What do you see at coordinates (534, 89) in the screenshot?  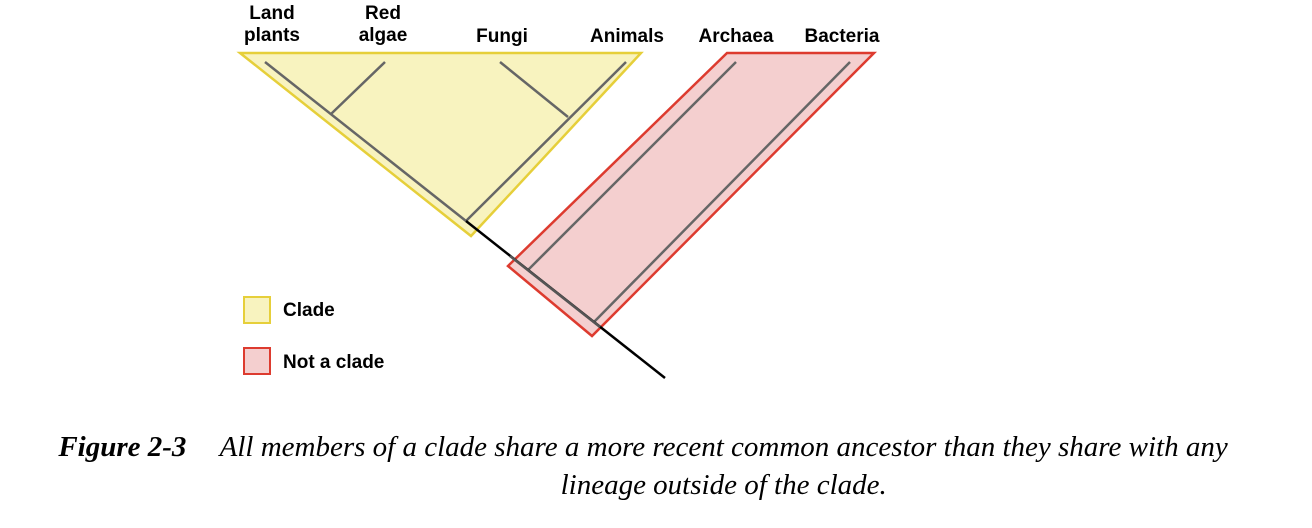 I see `branch-fungi` at bounding box center [534, 89].